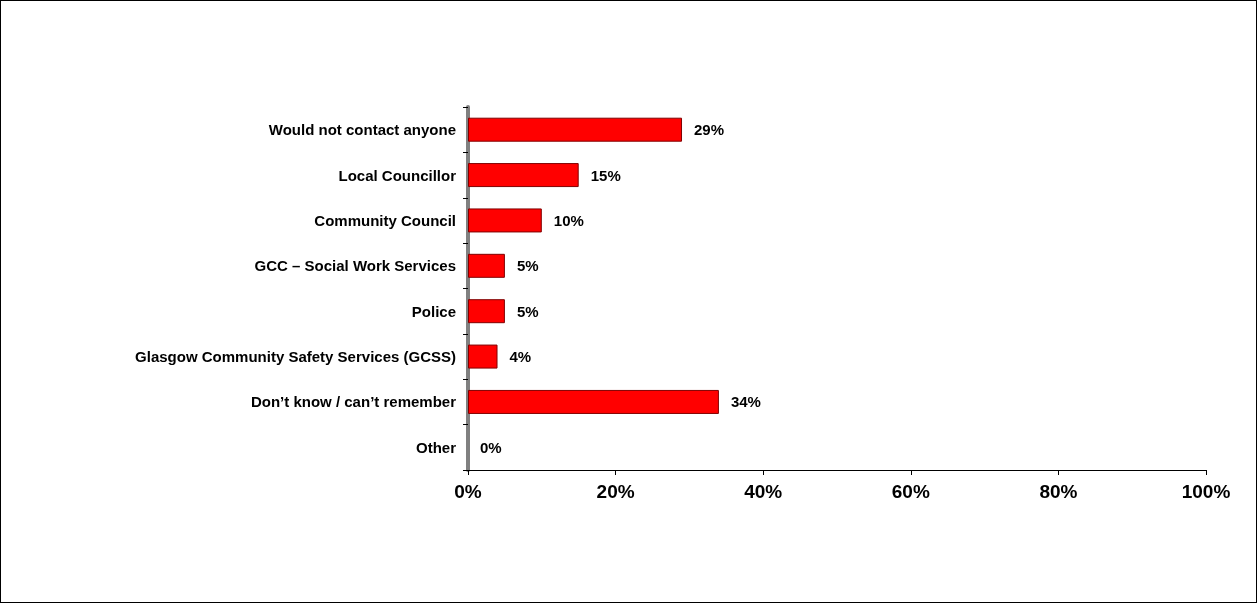  What do you see at coordinates (385, 220) in the screenshot?
I see `y-tick-label: Community Council` at bounding box center [385, 220].